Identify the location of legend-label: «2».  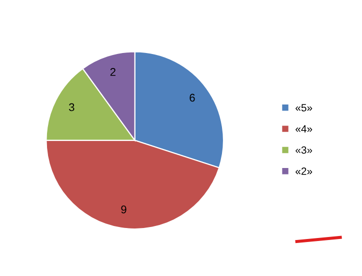
(304, 171).